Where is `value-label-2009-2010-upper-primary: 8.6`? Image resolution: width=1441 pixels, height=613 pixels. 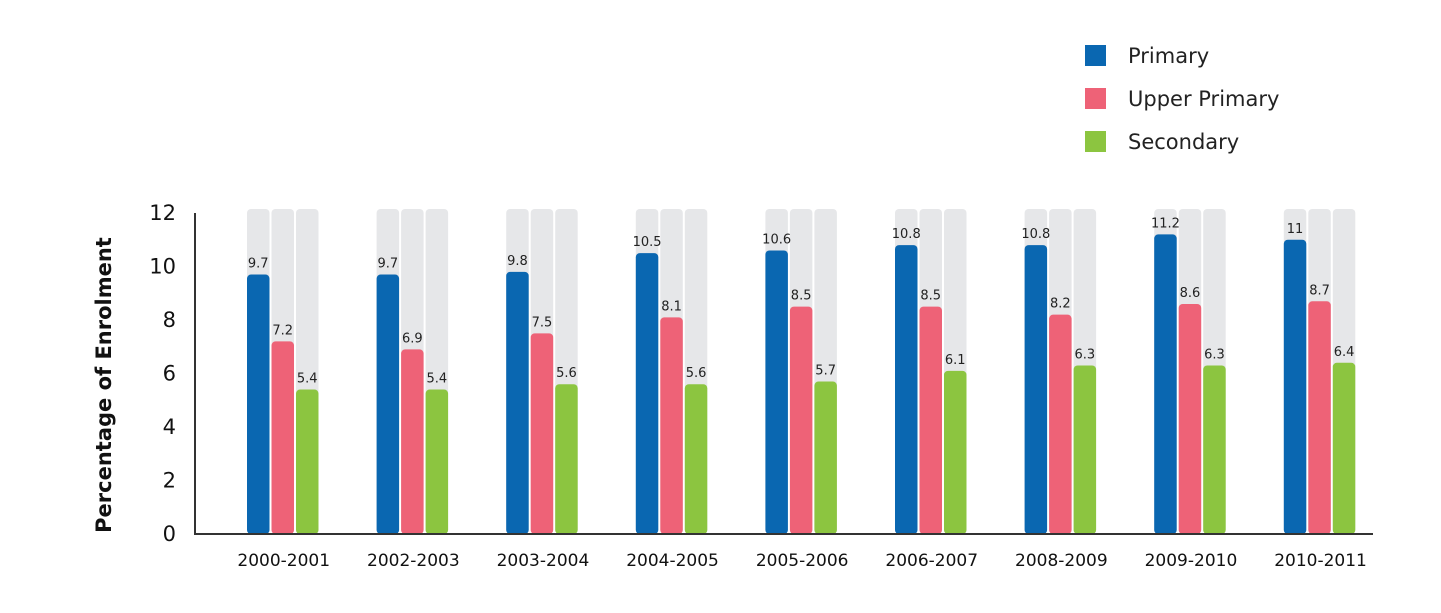 value-label-2009-2010-upper-primary: 8.6 is located at coordinates (1190, 293).